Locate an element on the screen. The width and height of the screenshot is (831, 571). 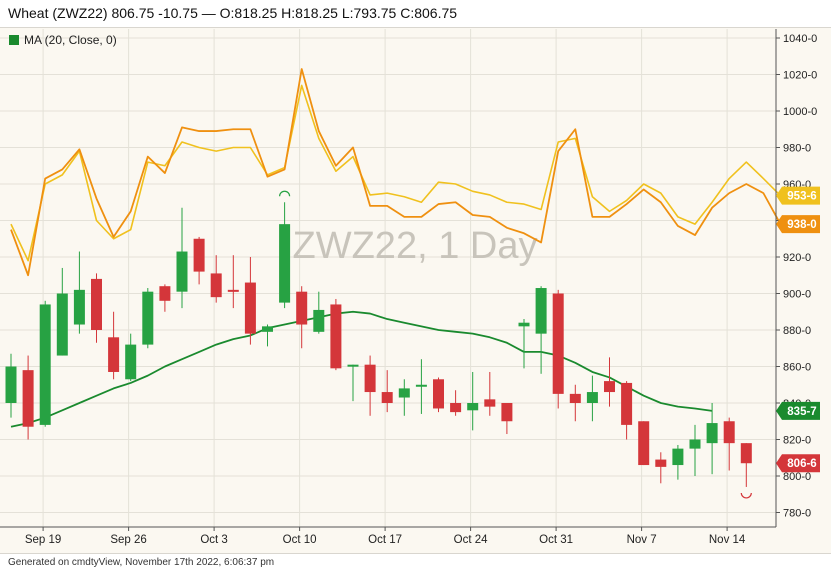
y-tick-label: 820-0 is located at coordinates (797, 441).